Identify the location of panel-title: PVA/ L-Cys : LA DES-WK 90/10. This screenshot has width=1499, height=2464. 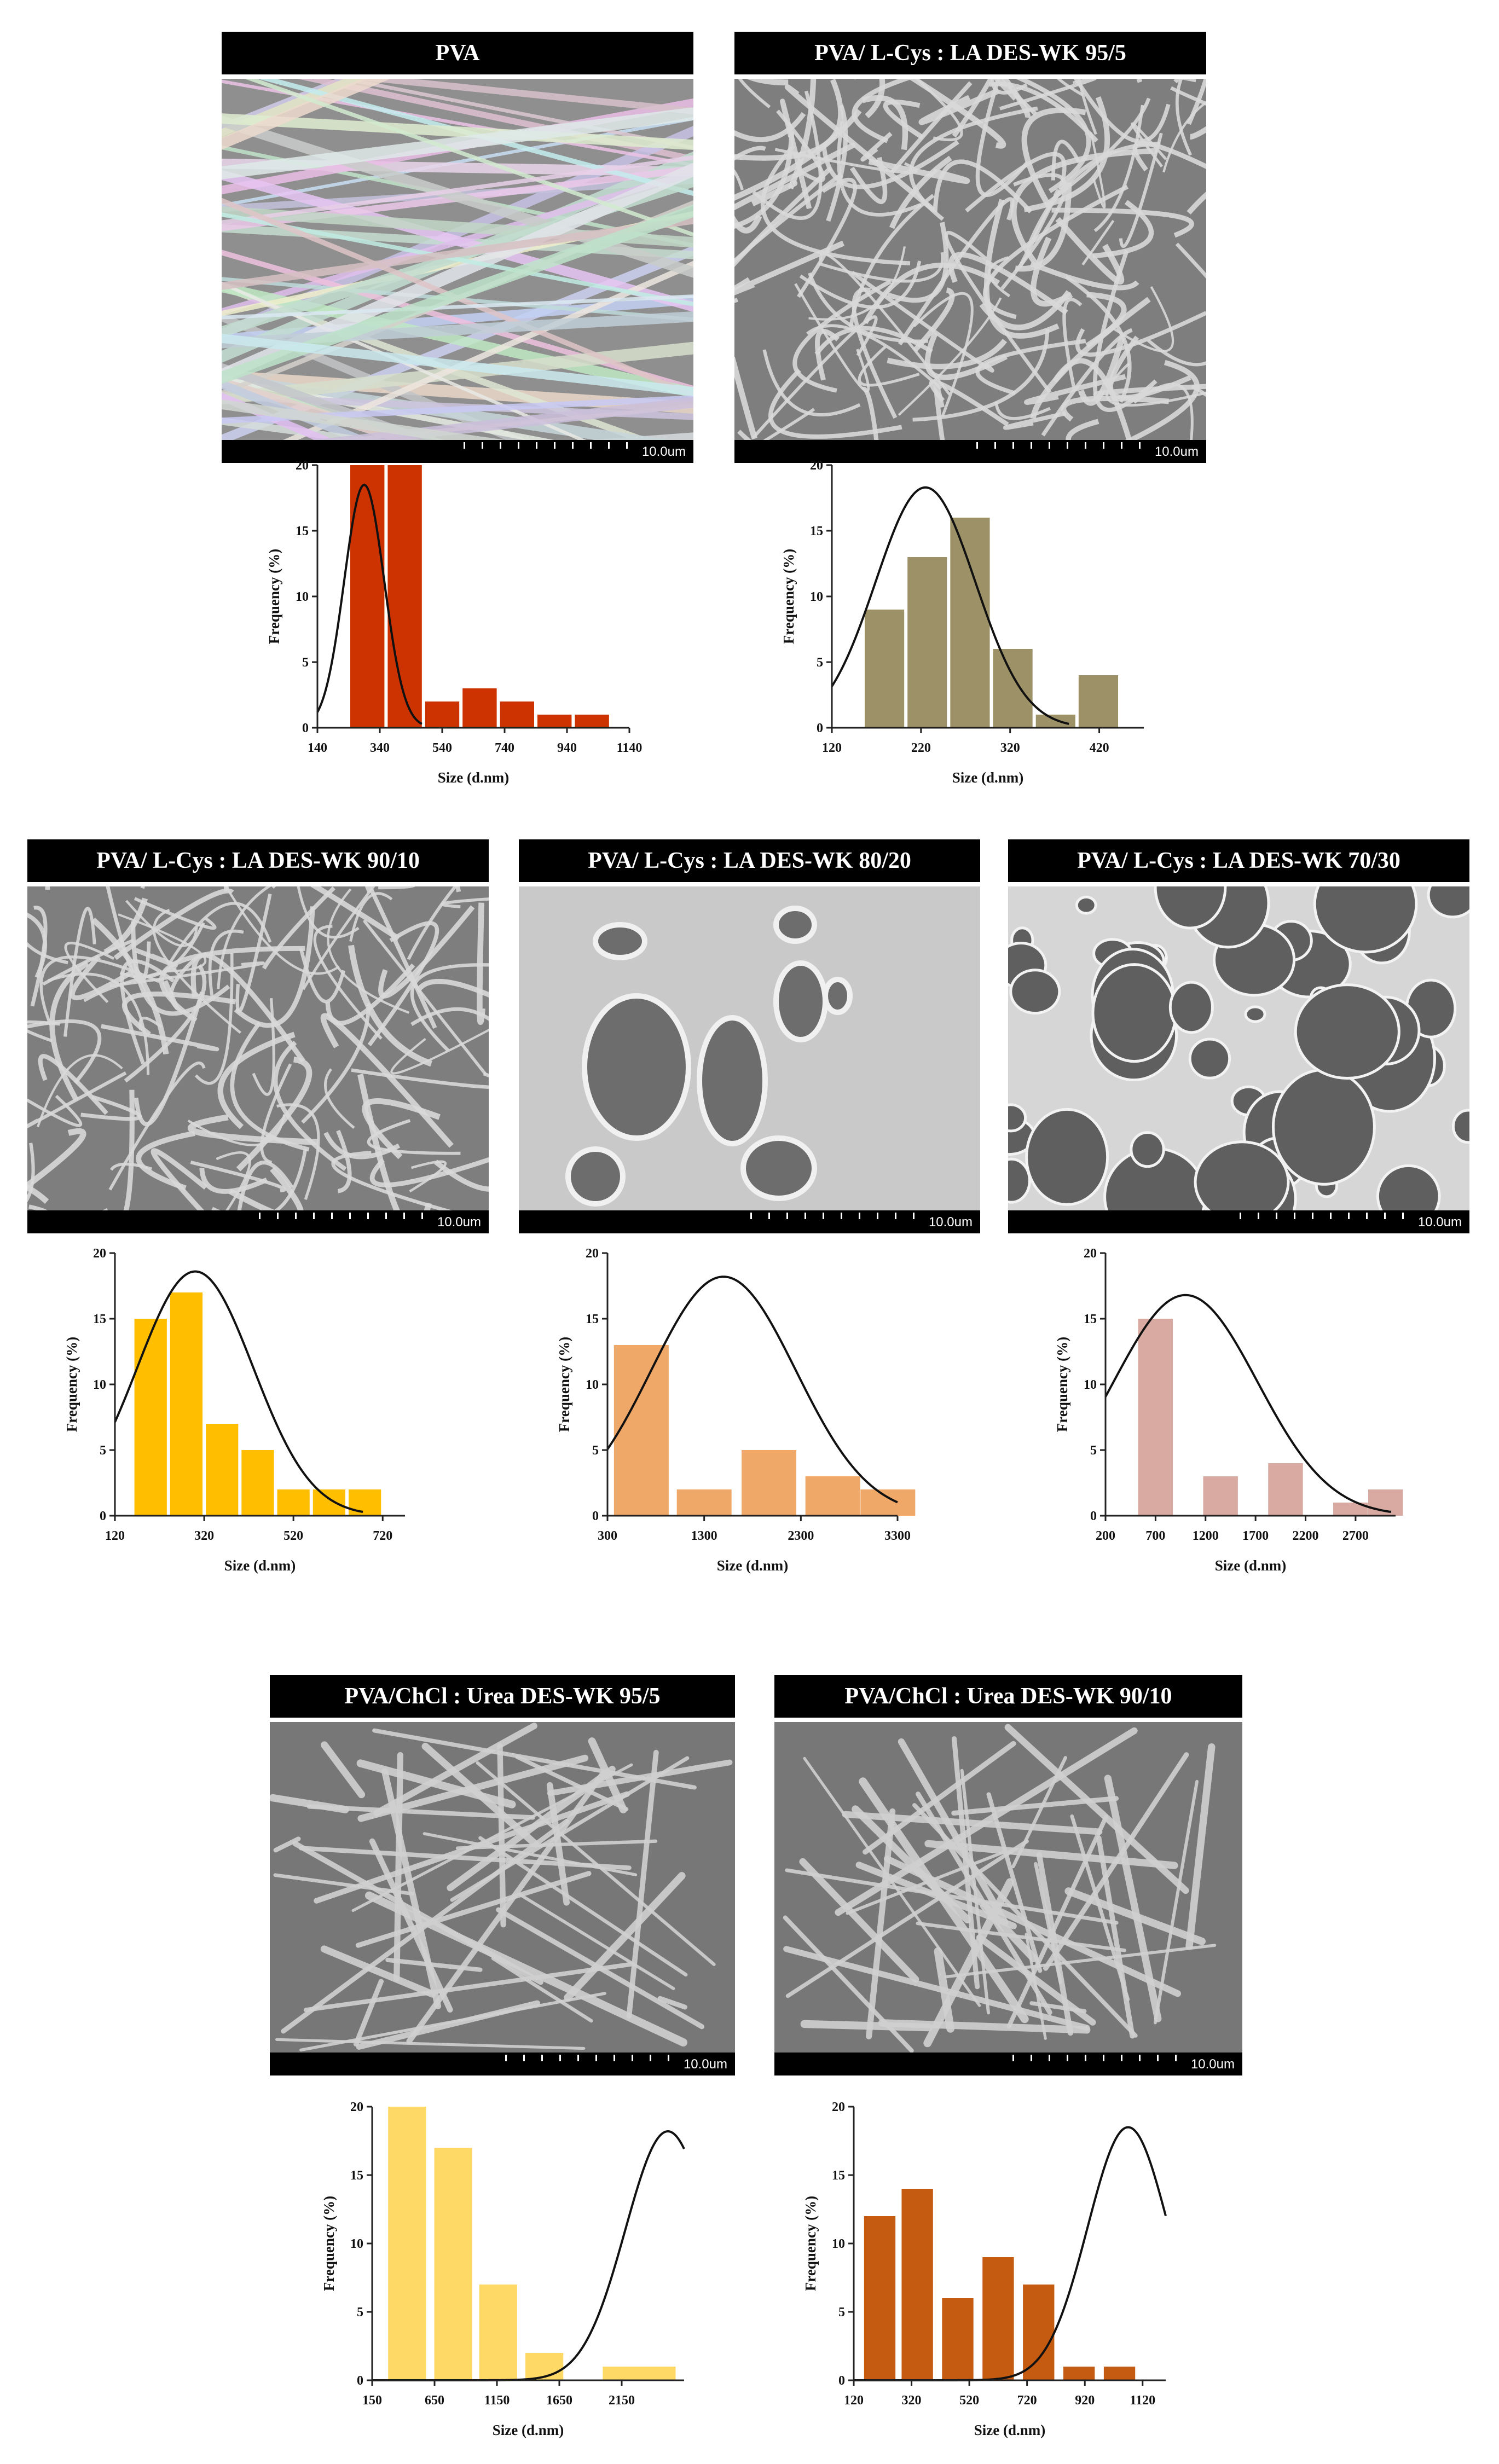
(258, 861).